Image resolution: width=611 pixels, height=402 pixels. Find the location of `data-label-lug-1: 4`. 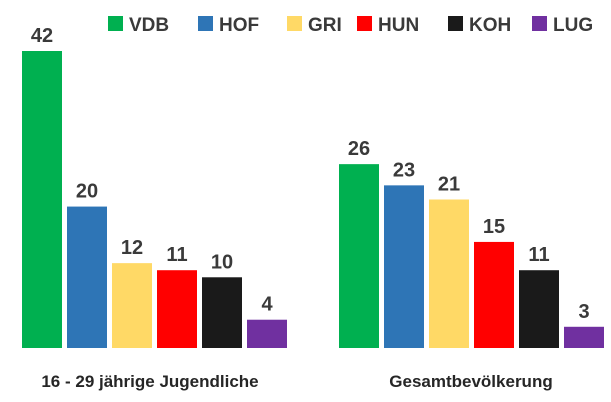

data-label-lug-1: 4 is located at coordinates (267, 305).